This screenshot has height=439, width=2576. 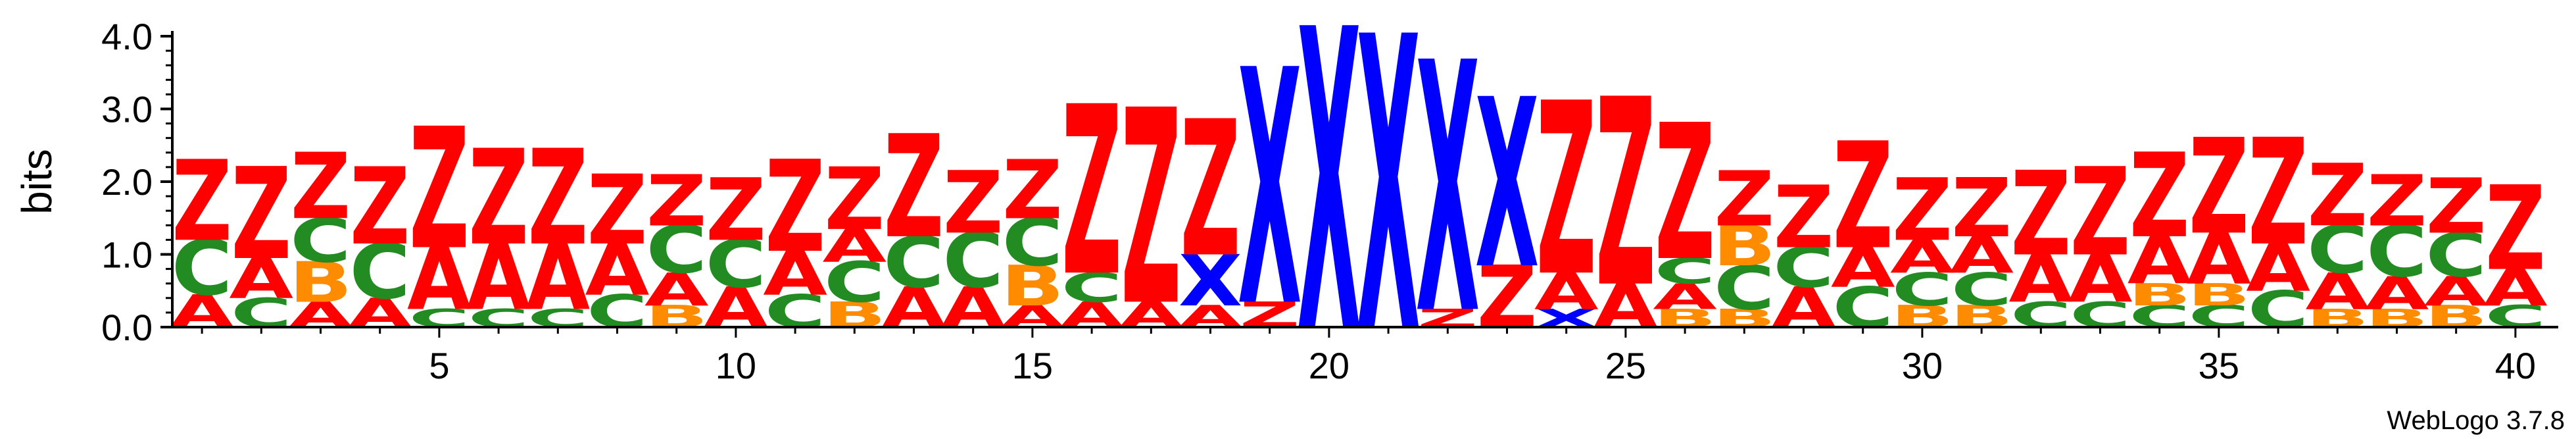 I want to click on x-tick-label: 35, so click(x=2219, y=365).